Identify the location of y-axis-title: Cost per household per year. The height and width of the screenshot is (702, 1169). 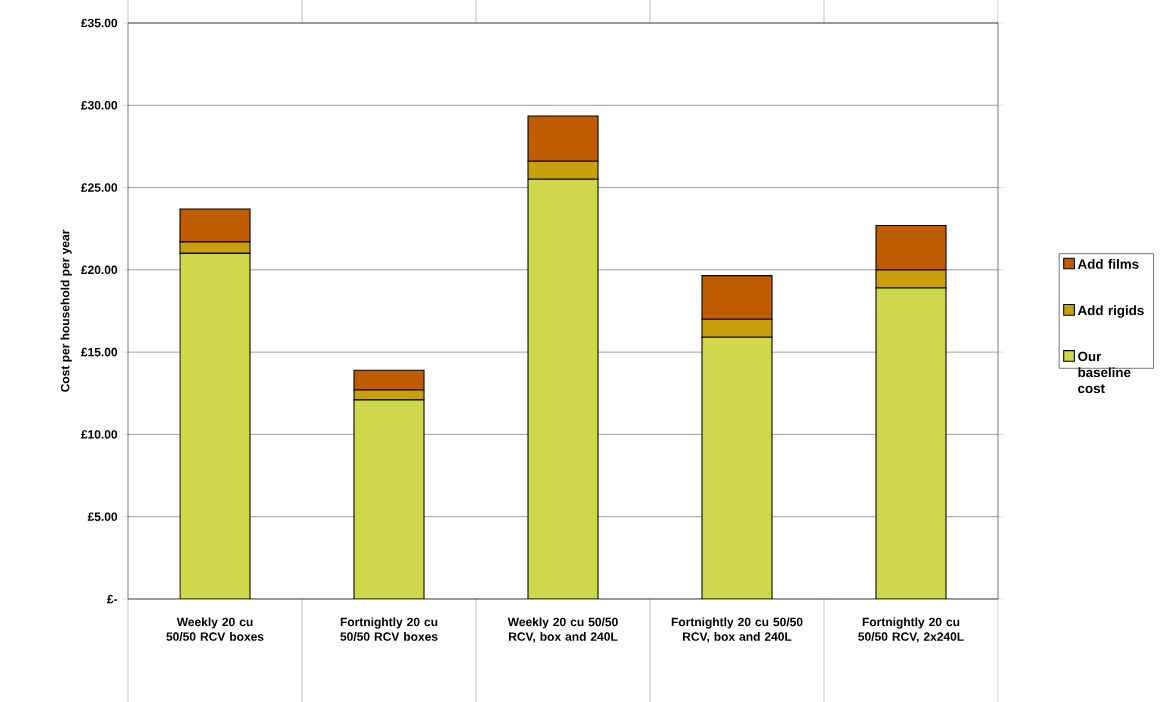
(66, 310).